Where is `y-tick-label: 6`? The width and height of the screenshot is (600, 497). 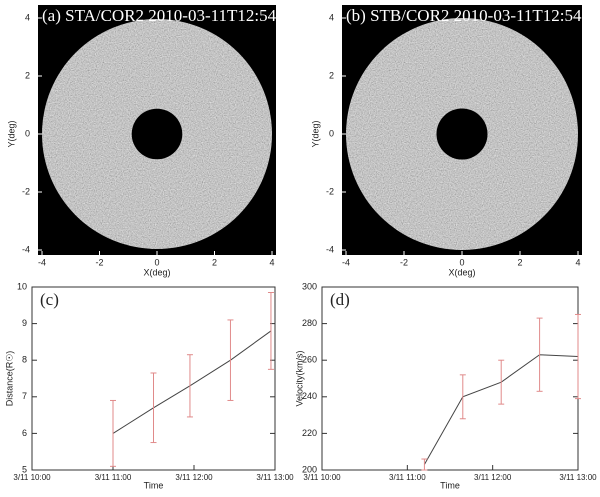
y-tick-label: 6 is located at coordinates (24, 433).